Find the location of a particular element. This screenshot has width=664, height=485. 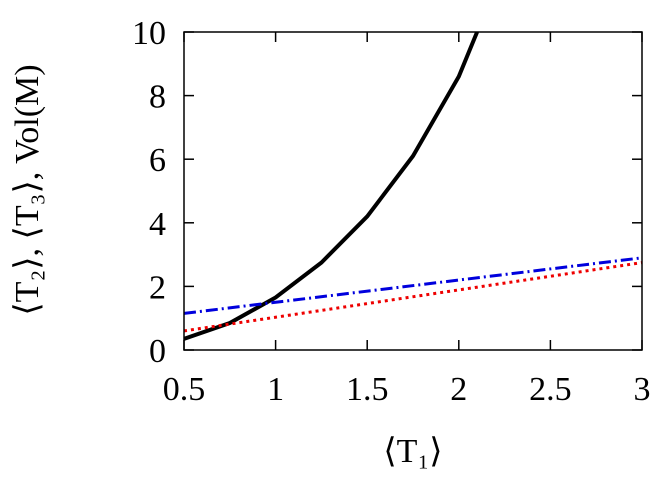

y-tick-label: 0 is located at coordinates (157, 351).